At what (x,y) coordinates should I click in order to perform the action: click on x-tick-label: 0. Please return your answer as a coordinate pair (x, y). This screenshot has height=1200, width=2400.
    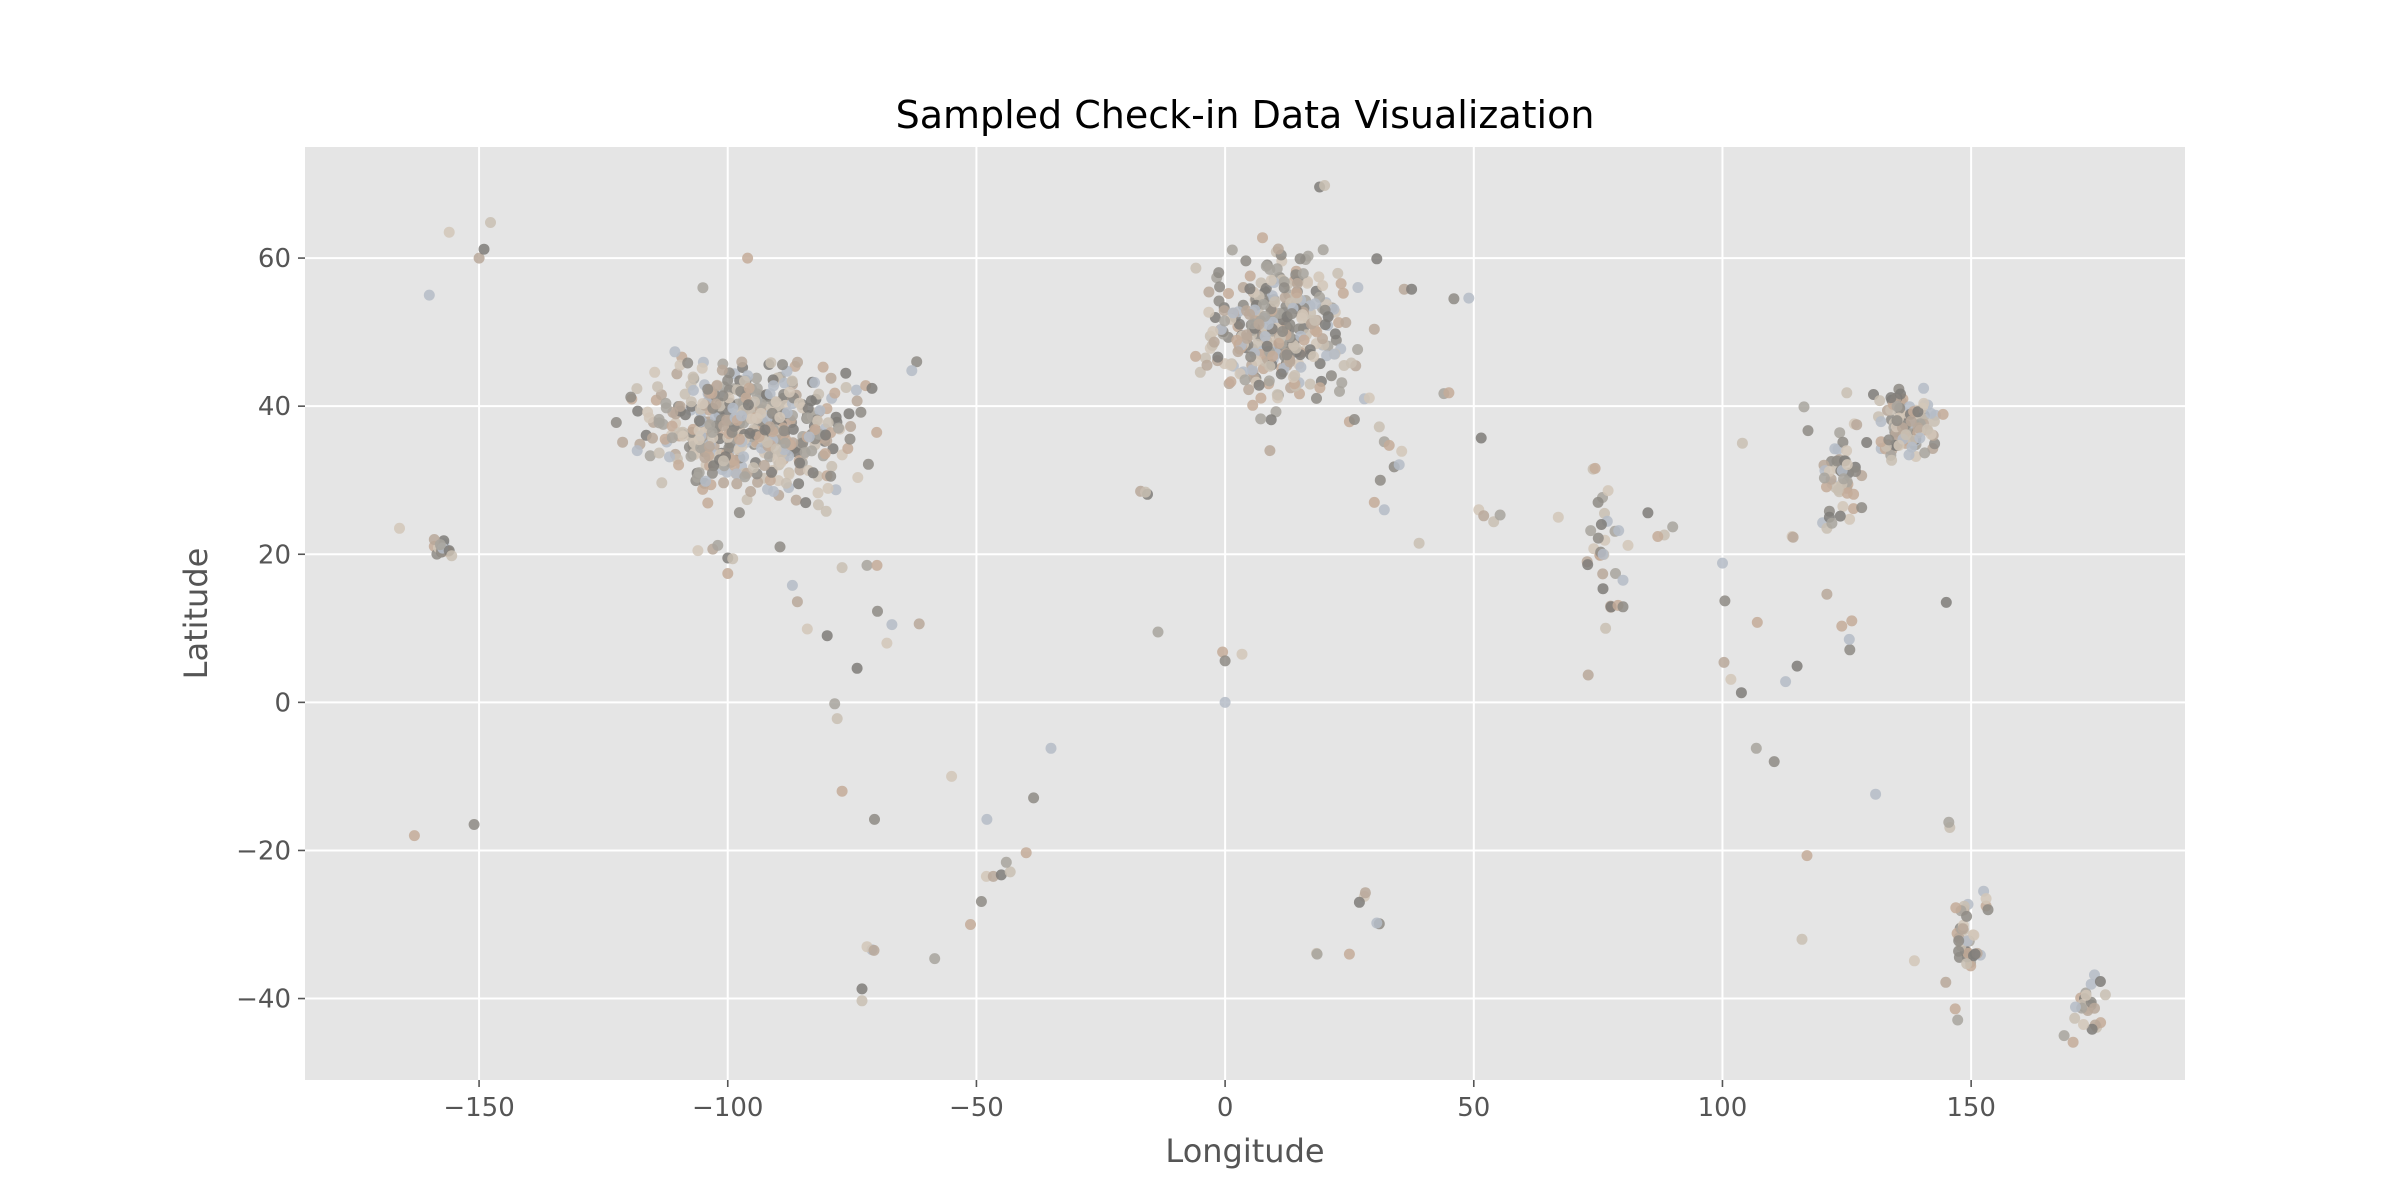
    Looking at the image, I should click on (1225, 1108).